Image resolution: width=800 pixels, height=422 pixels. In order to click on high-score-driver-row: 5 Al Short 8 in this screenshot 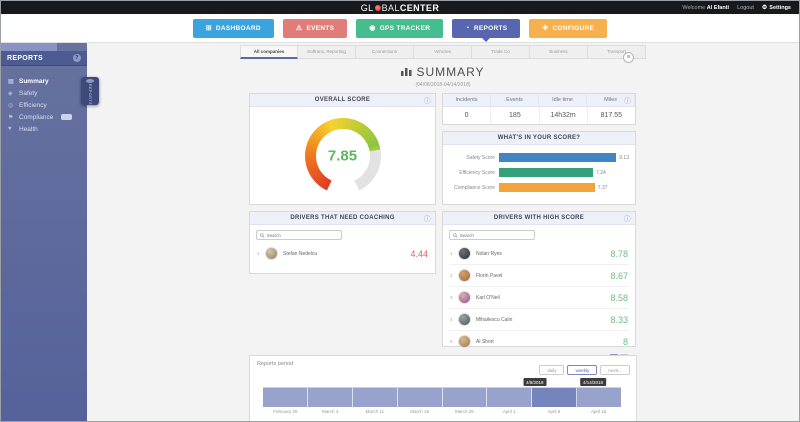, I will do `click(539, 341)`.